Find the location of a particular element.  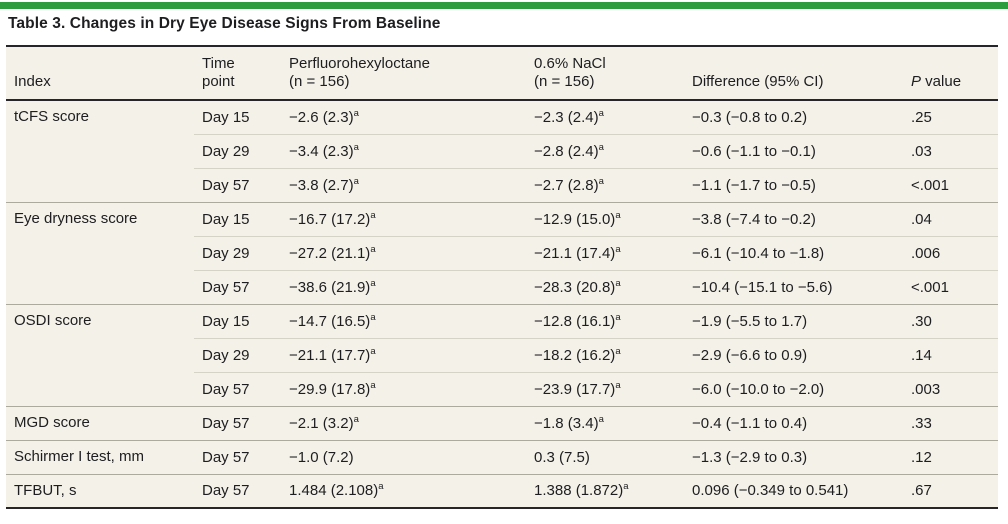

perfluorohexyloctane-value-cell: −27.2 (21.1)a is located at coordinates (403, 252).